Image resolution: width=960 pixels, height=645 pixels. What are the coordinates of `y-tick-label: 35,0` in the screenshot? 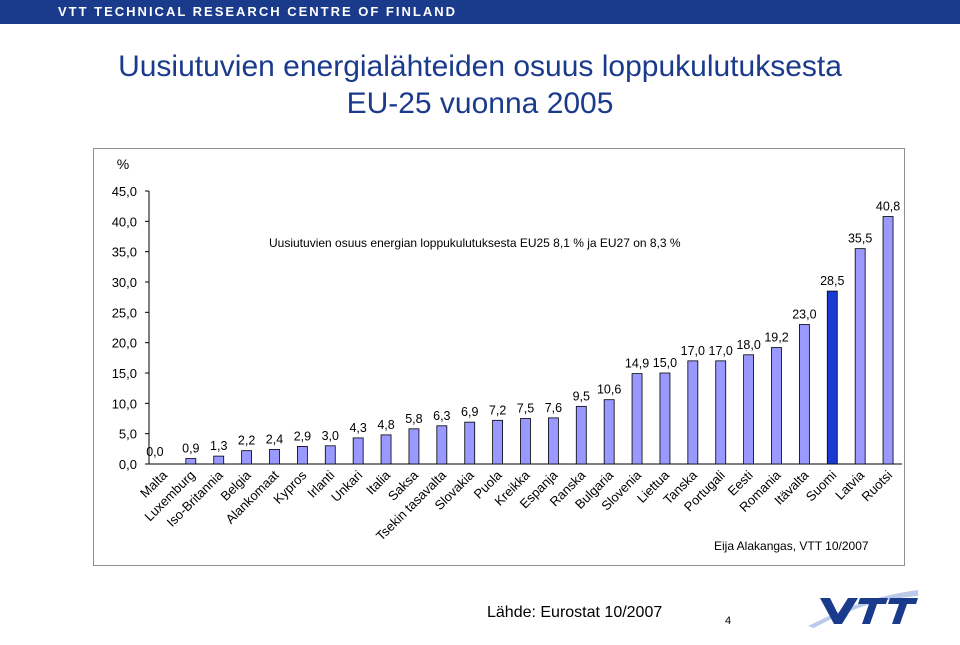 It's located at (124, 252).